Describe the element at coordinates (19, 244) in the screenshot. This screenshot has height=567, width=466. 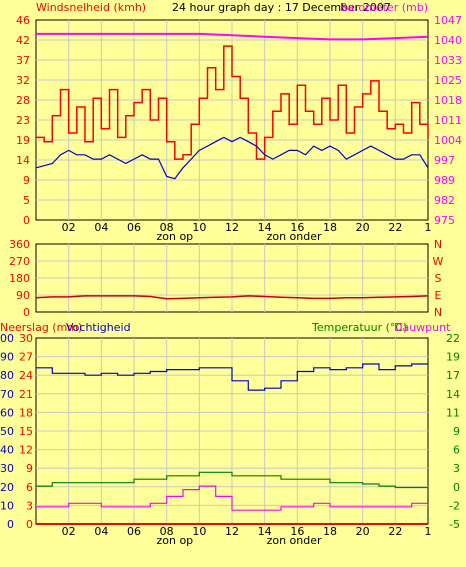
I see `y-tick-label-direction: 360` at that location.